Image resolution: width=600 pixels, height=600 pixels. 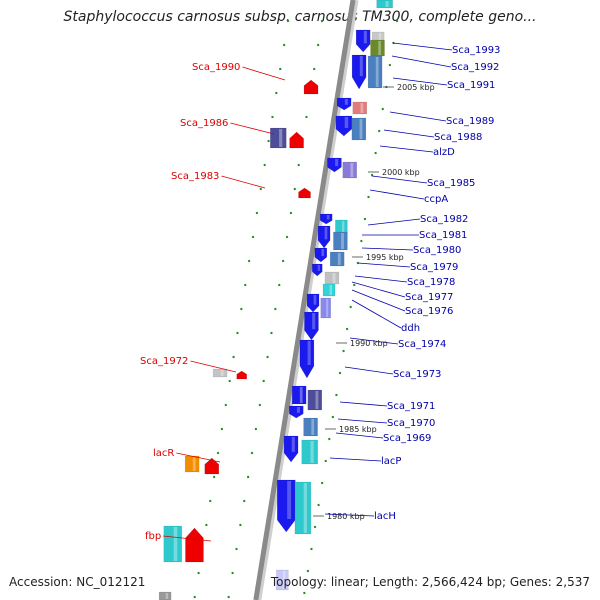 What do you see at coordinates (153, 536) in the screenshot?
I see `left-label-fbp: fbp` at bounding box center [153, 536].